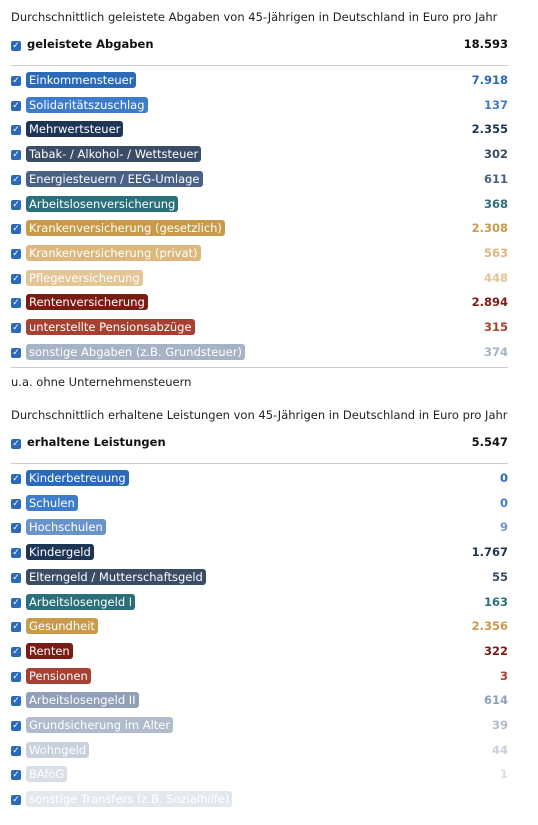  Describe the element at coordinates (495, 178) in the screenshot. I see `item-value: 611` at that location.